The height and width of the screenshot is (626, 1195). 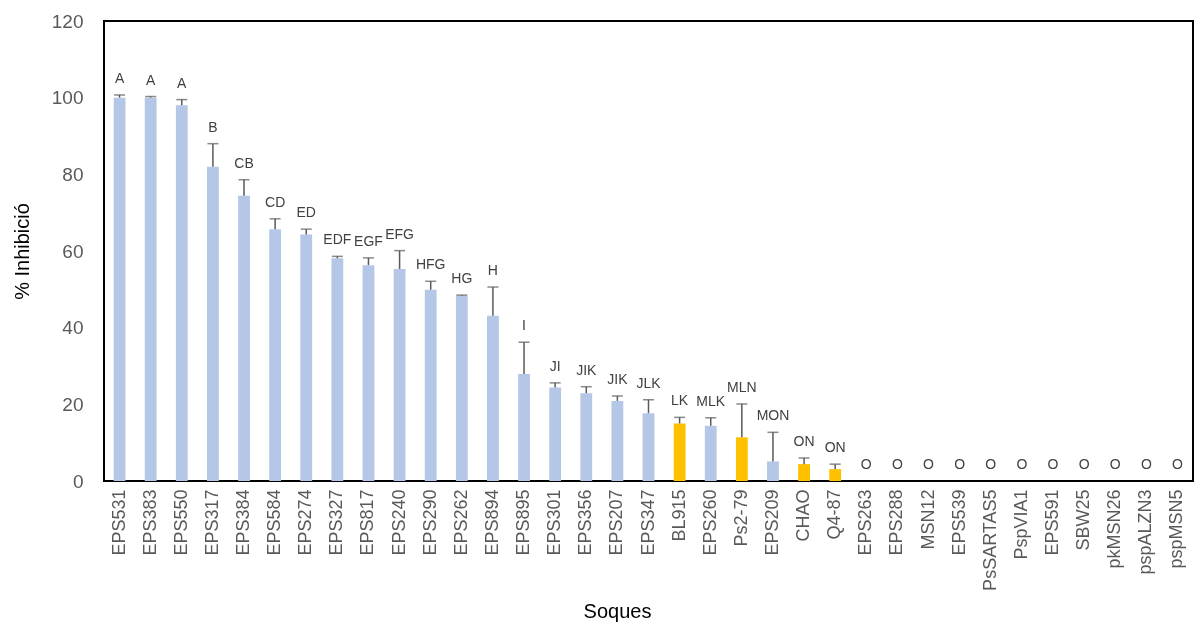 What do you see at coordinates (927, 519) in the screenshot?
I see `x-tick-label: MSN12` at bounding box center [927, 519].